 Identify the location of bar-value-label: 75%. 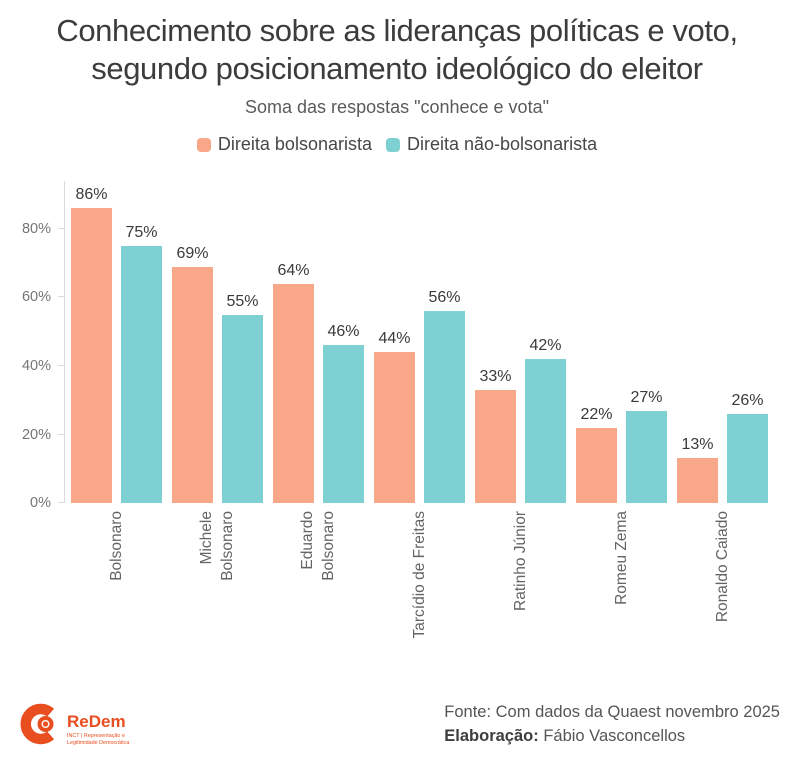
(141, 233).